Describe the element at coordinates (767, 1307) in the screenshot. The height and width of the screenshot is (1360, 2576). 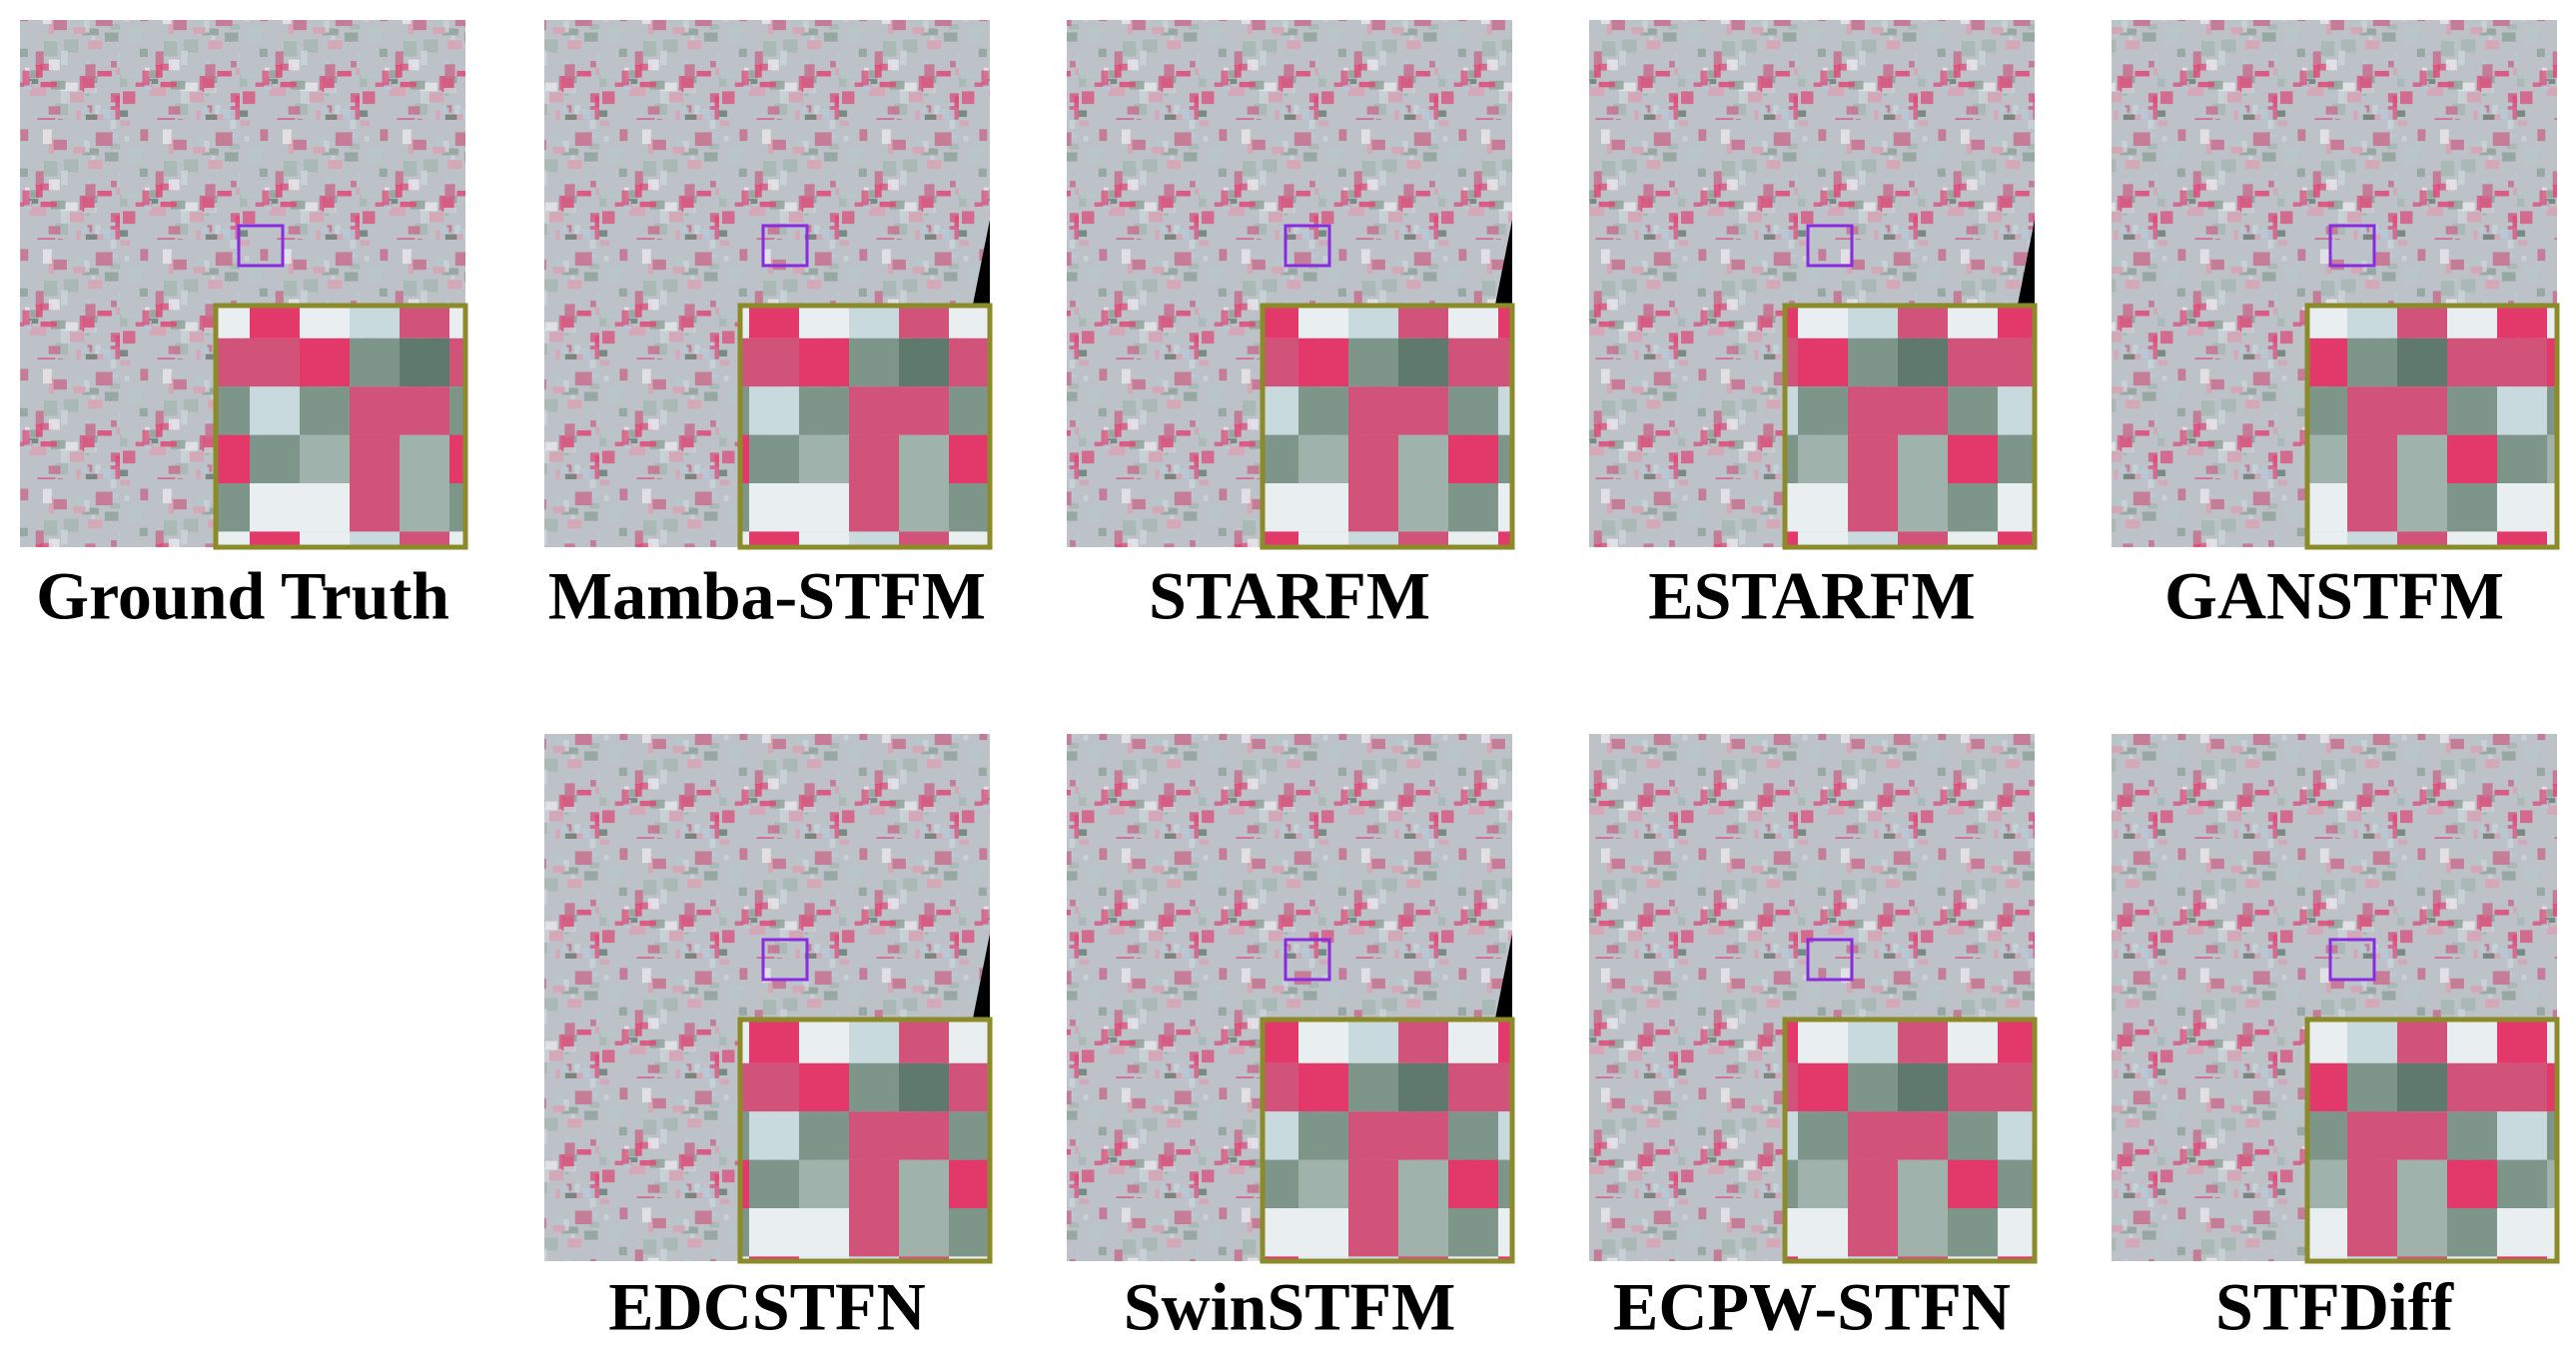
I see `method-label: EDCSTFN` at that location.